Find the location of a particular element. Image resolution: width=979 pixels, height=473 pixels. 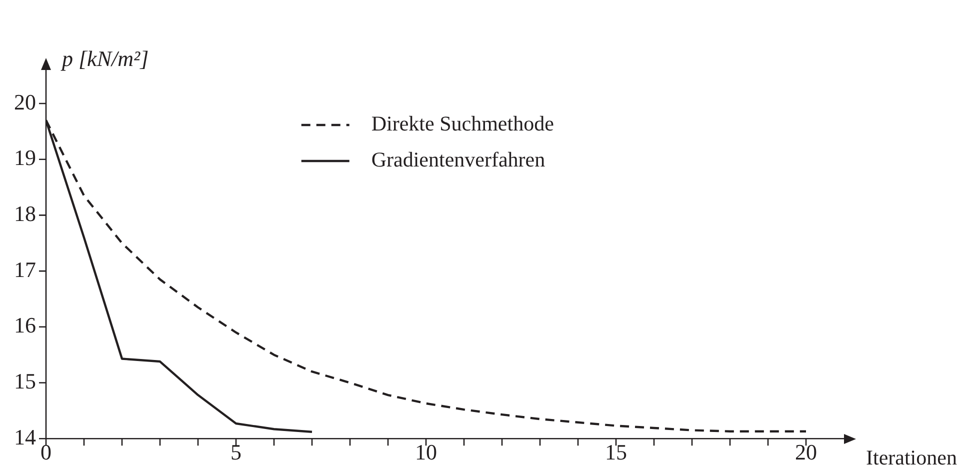

y-tick-label: 15 is located at coordinates (25, 381).